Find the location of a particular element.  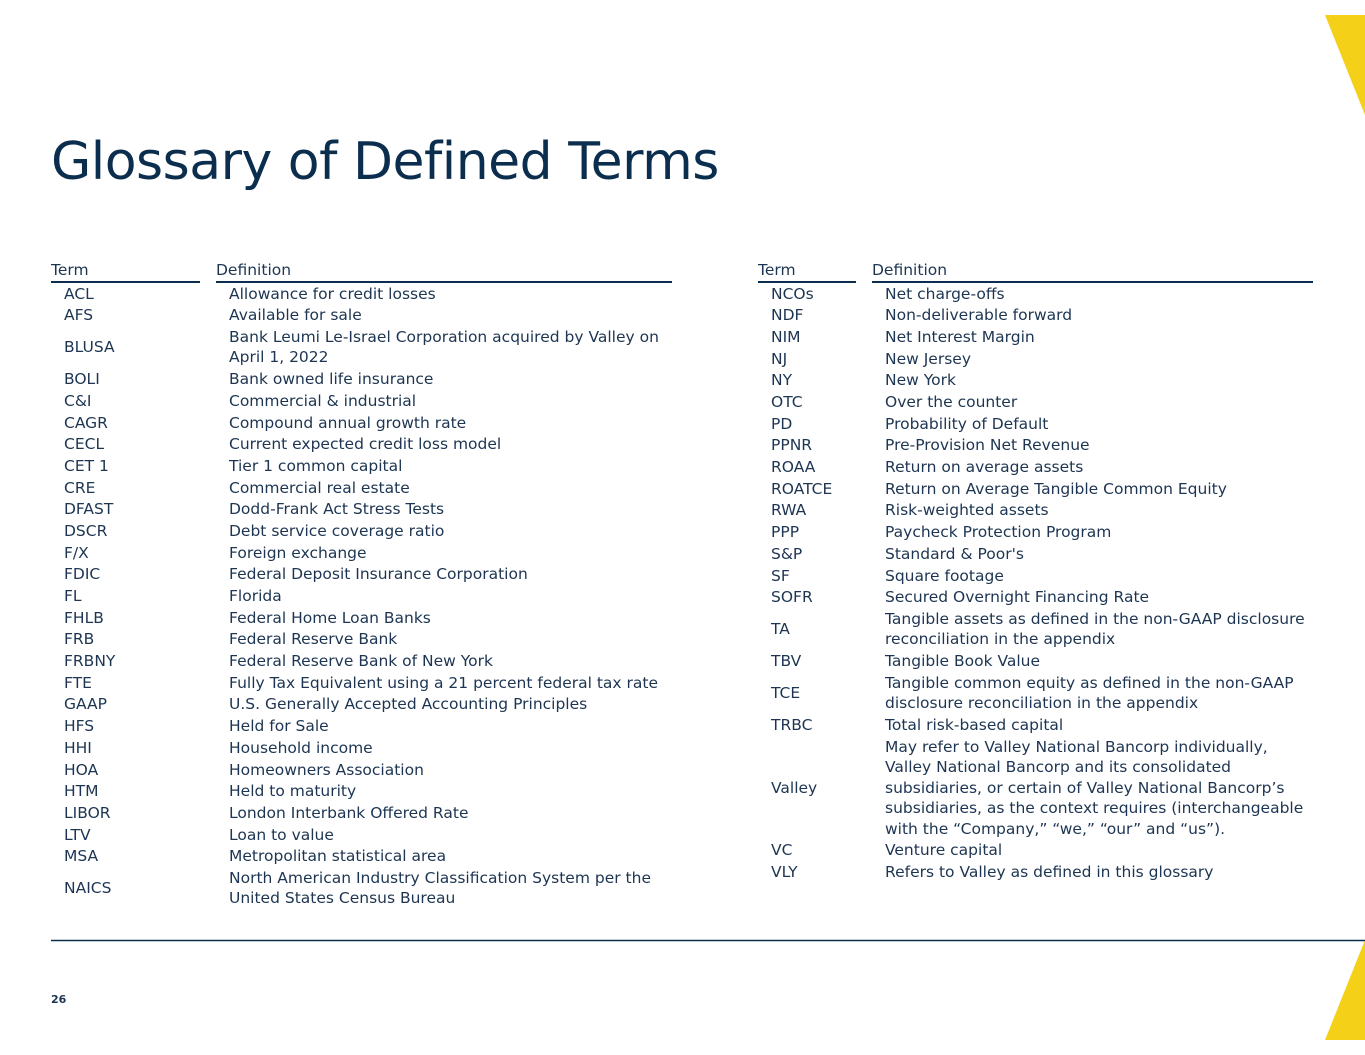

definition: Federal Reserve Bank is located at coordinates (313, 639).